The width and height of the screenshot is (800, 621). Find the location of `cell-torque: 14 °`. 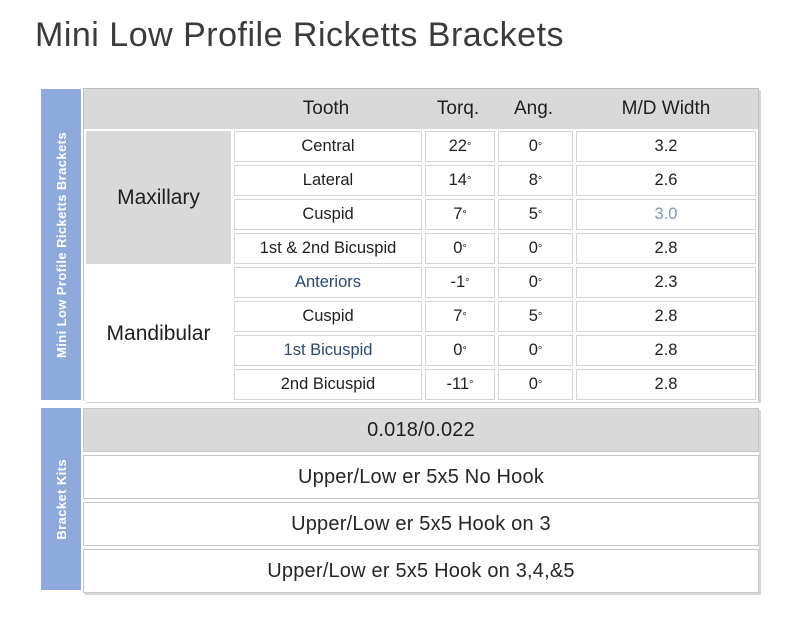

cell-torque: 14 ° is located at coordinates (460, 180).